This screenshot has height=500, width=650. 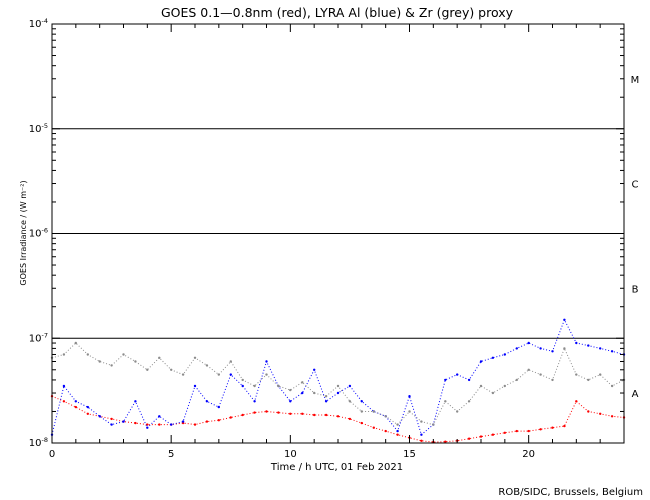 I want to click on y-axis-label: GOES Irradiance / (W m⁻²), so click(x=23, y=232).